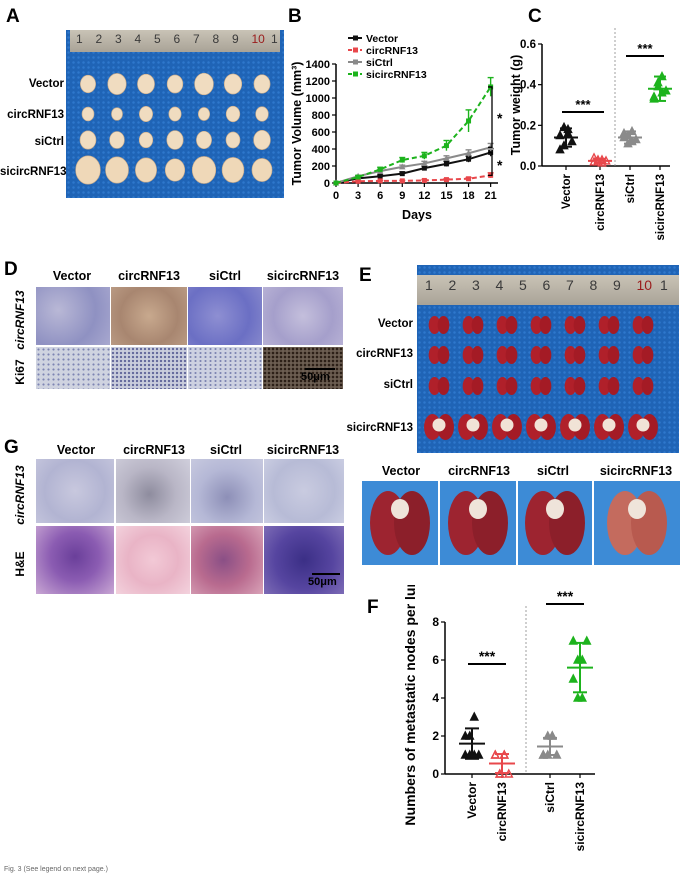 Image resolution: width=682 pixels, height=880 pixels. Describe the element at coordinates (154, 450) in the screenshot. I see `col-label-circrnf13-g: circRNF13` at that location.